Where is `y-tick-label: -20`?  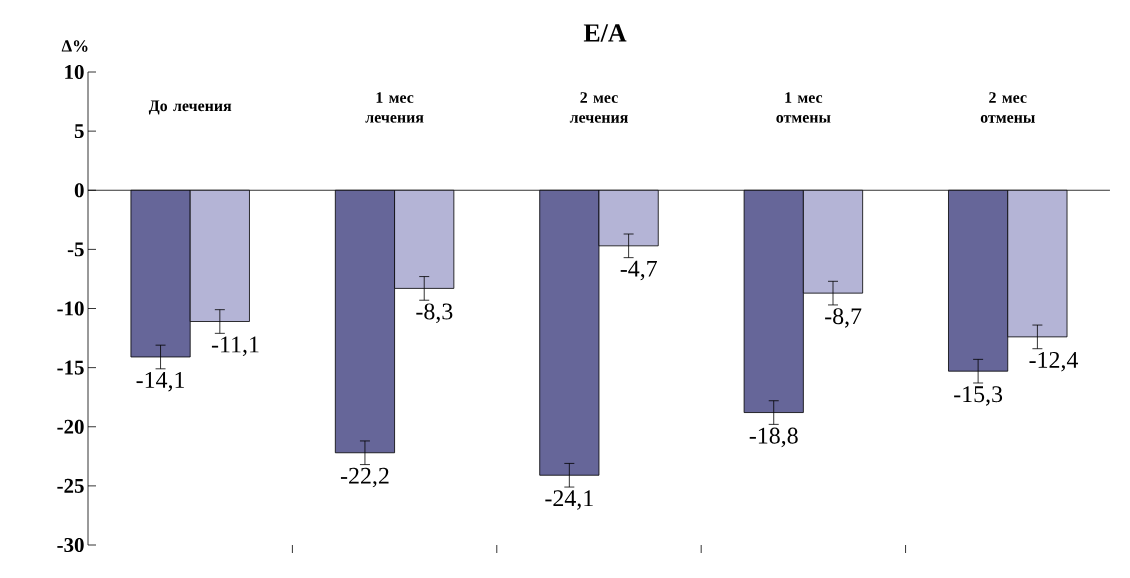 y-tick-label: -20 is located at coordinates (70, 426).